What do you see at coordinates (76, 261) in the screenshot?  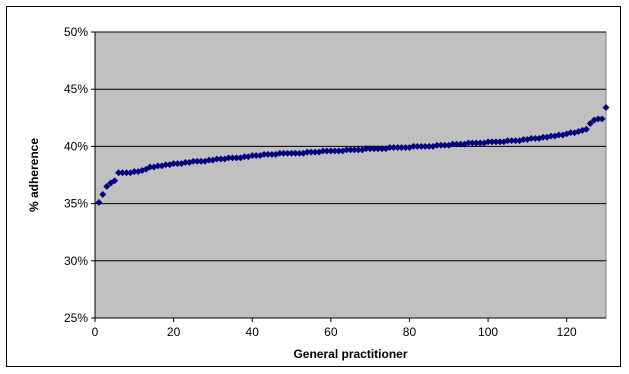 I see `y-tick-label: 30%` at bounding box center [76, 261].